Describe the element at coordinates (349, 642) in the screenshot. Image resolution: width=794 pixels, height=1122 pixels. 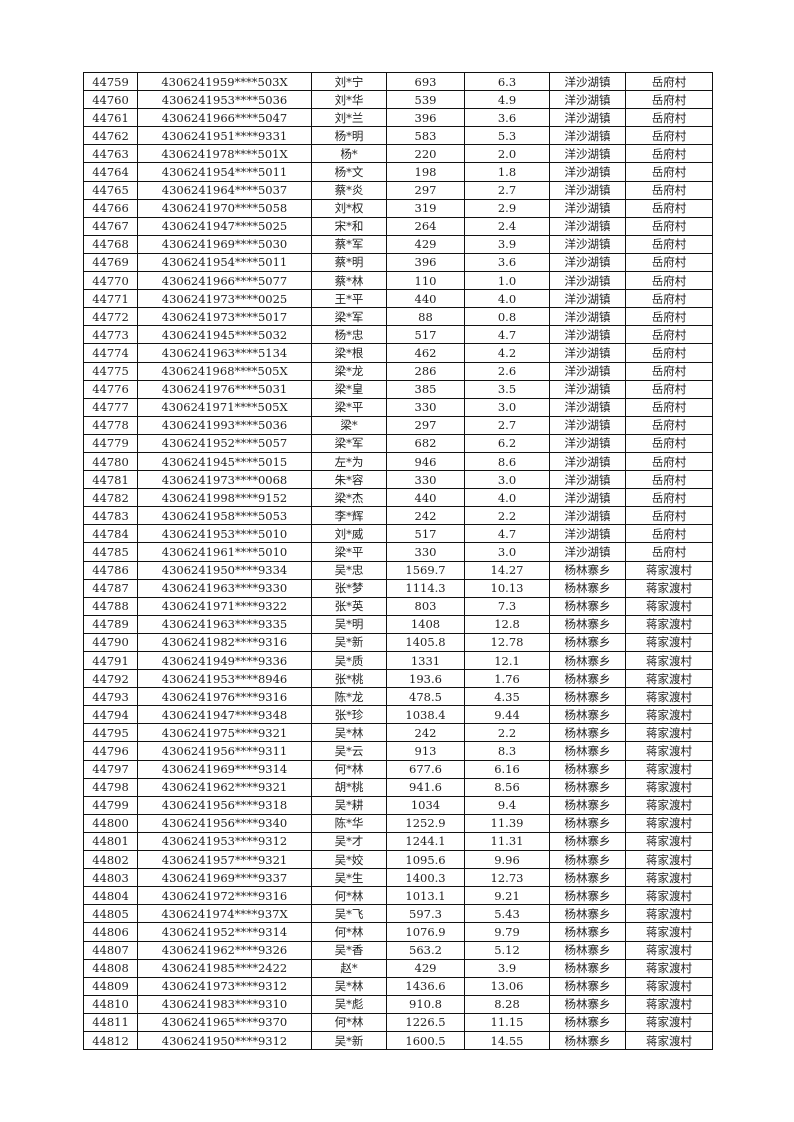
I see `cell-name: 吴*新` at that location.